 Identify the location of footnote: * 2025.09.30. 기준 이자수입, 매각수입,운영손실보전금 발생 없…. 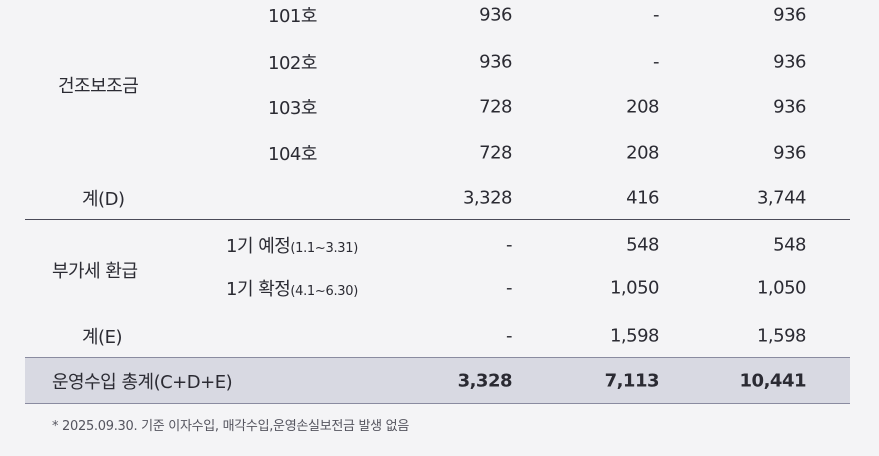
(230, 426).